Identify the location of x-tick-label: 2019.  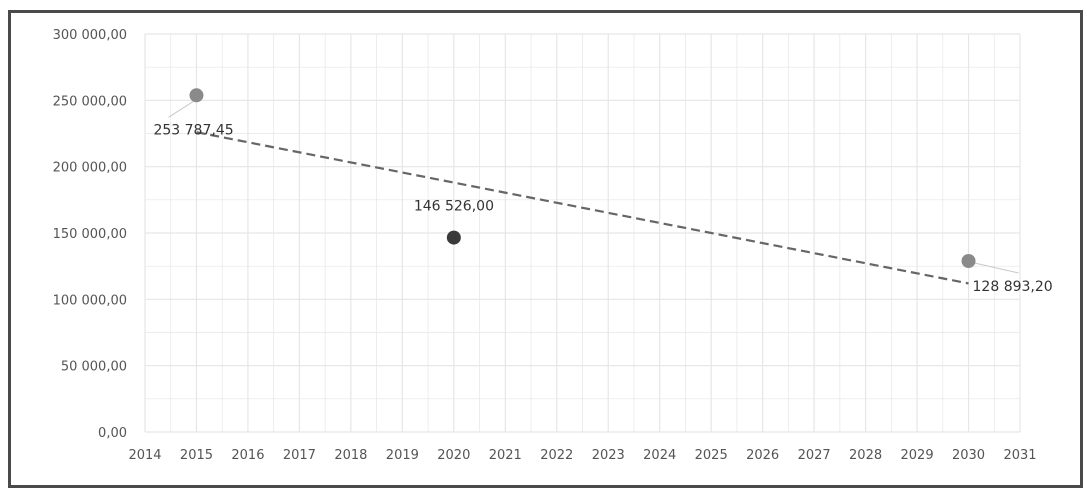
(402, 455).